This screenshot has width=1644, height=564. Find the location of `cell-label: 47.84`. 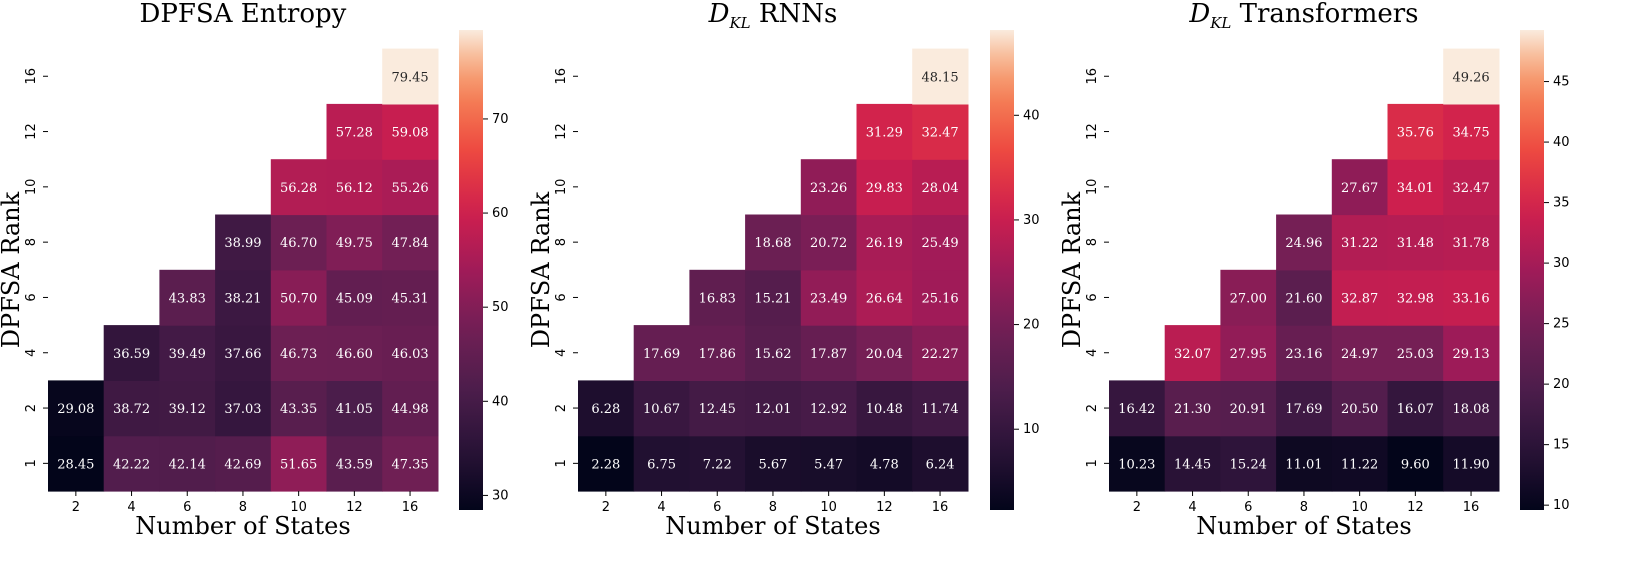

cell-label: 47.84 is located at coordinates (409, 243).